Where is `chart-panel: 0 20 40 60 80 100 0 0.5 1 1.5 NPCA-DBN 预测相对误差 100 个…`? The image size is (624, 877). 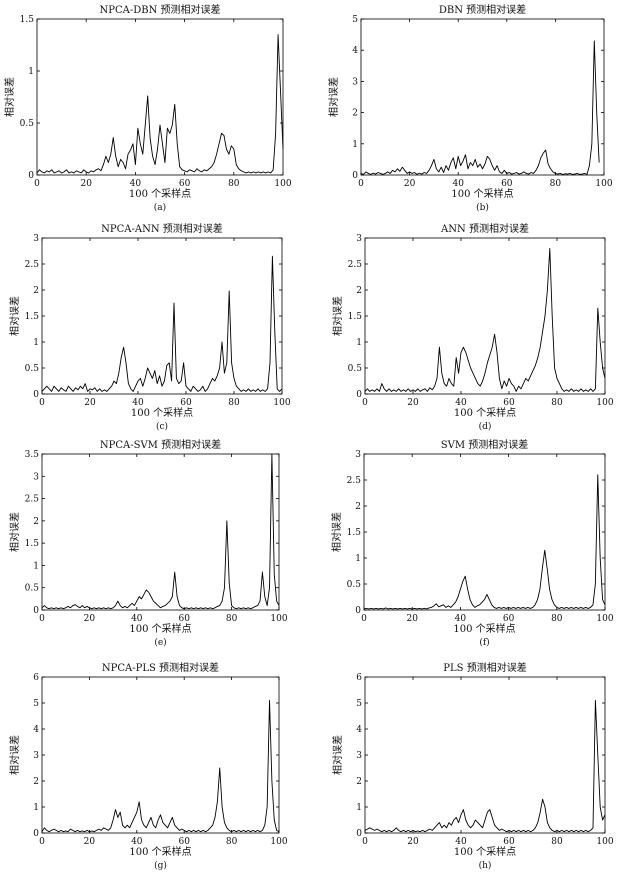
chart-panel: 0 20 40 60 80 100 0 0.5 1 1.5 NPCA-DBN 预测相对误差 100 个… is located at coordinates (147, 108).